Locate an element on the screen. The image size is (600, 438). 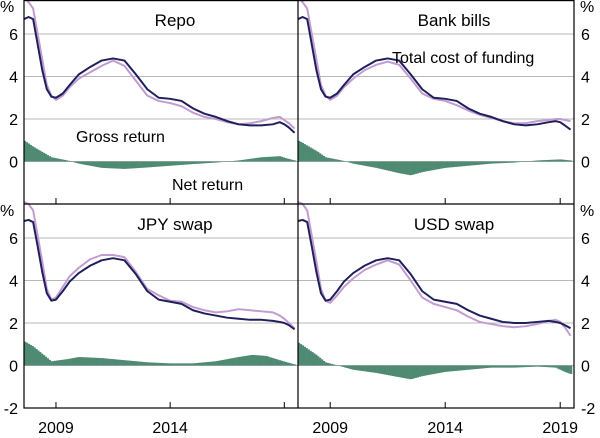
x-tick-label: 2014 is located at coordinates (170, 428).